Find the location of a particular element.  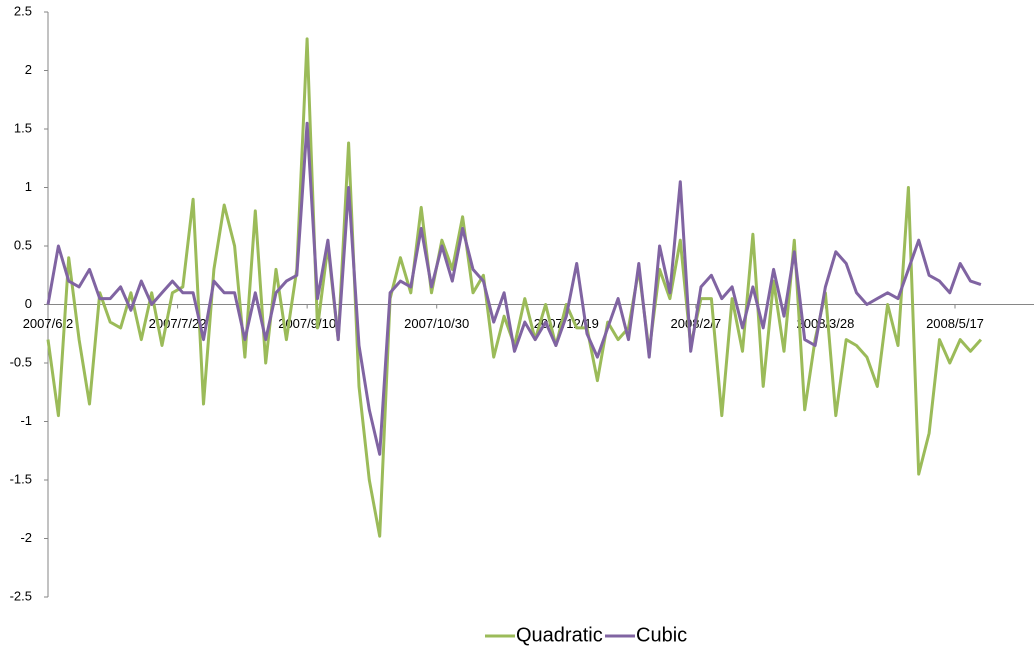

y-tick-label: 0 is located at coordinates (28, 303).